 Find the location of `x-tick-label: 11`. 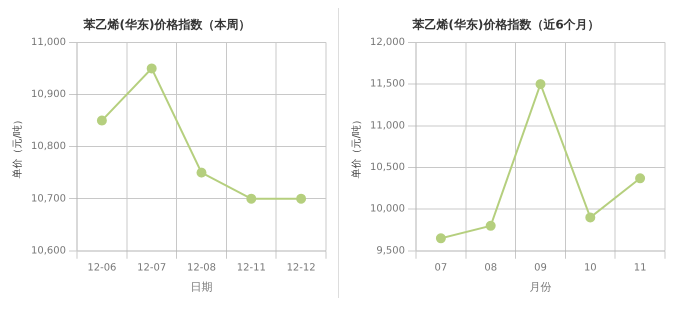

x-tick-label: 11 is located at coordinates (640, 268).